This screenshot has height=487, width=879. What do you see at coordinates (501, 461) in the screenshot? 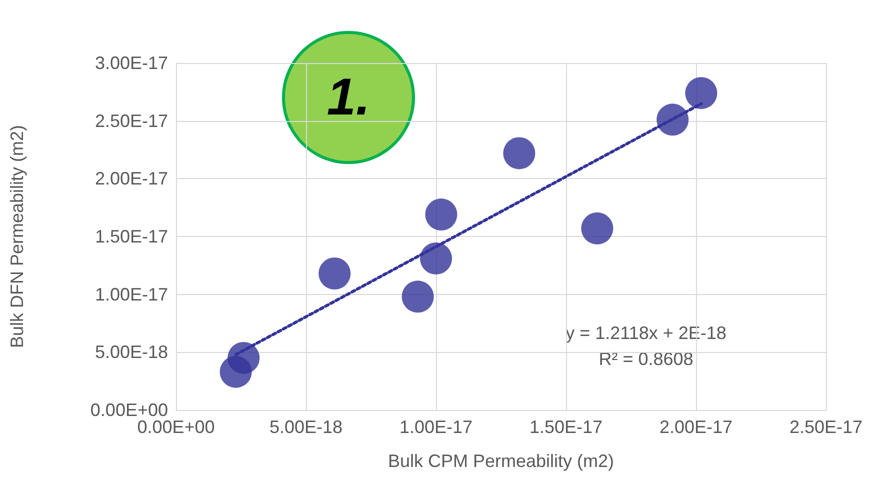
I see `x-axis-title: Bulk CPM Permeability (m2)` at bounding box center [501, 461].